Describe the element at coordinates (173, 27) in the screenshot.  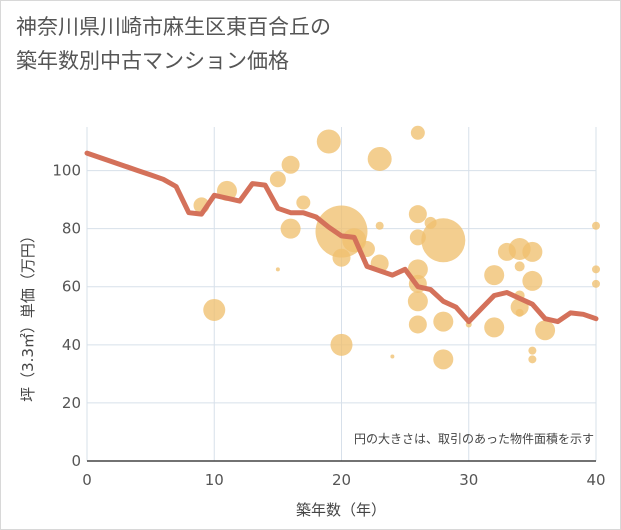
I see `chart-title-line-1: 神奈川県川崎市麻生区東百合丘の` at that location.